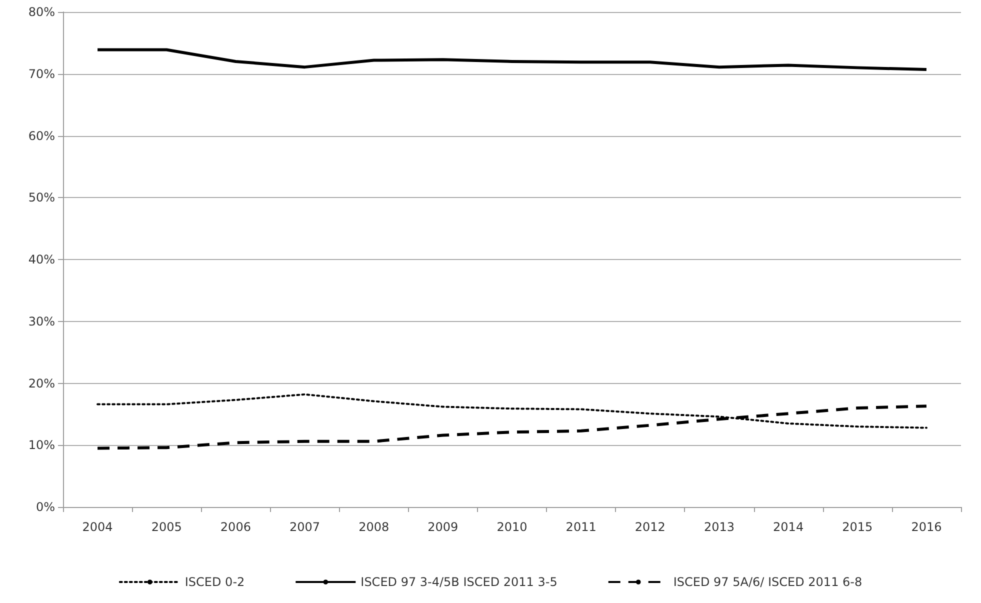  What do you see at coordinates (41, 197) in the screenshot?
I see `y-tick-label: 50%` at bounding box center [41, 197].